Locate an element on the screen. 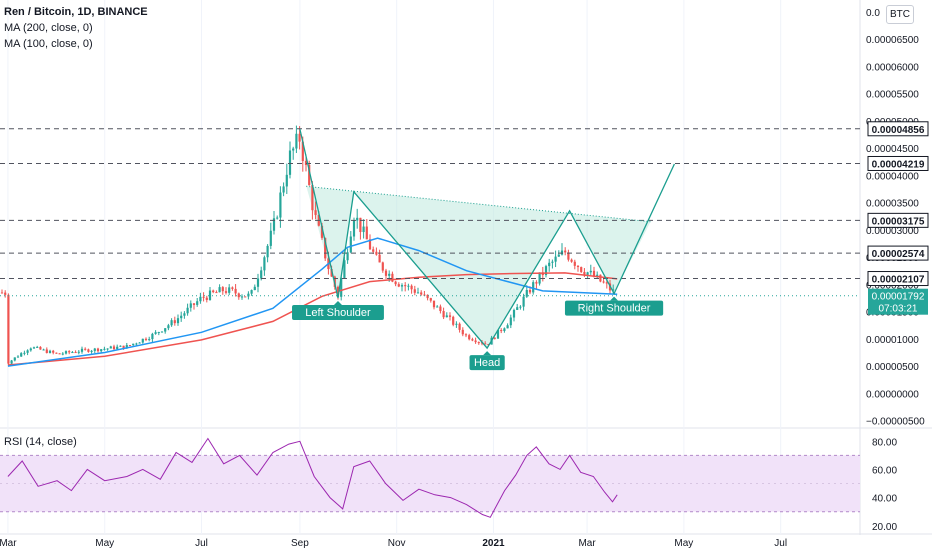  price-tick-label: −0.00000500 is located at coordinates (895, 422).